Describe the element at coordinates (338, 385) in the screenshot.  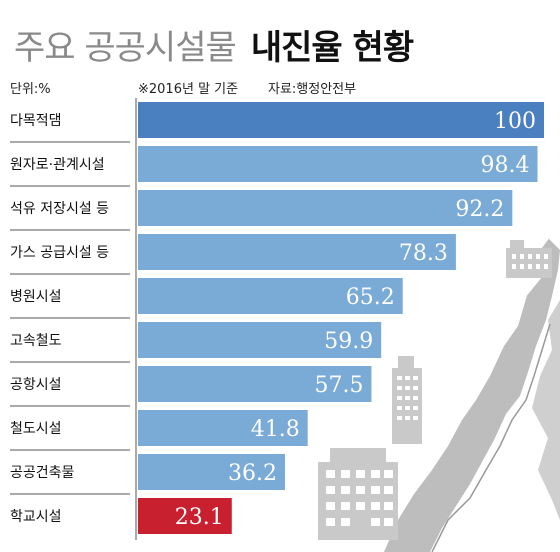
I see `value-label: 57.5` at that location.